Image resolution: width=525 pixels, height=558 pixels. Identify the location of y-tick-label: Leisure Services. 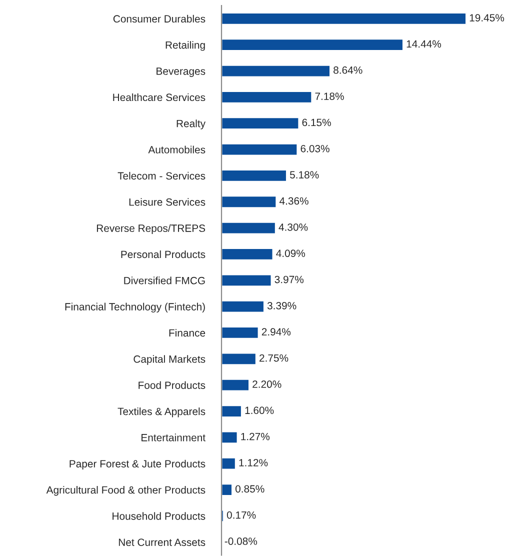
(167, 202).